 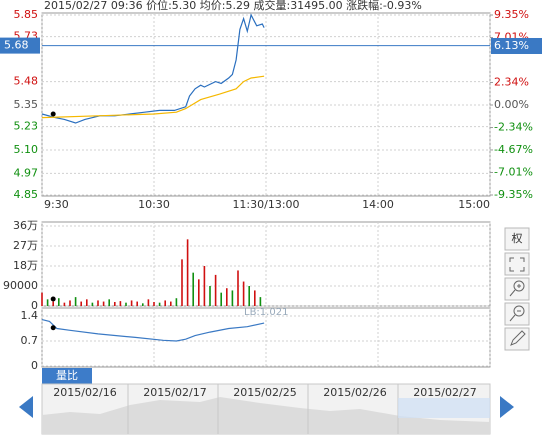 I want to click on button-draw, so click(x=517, y=339).